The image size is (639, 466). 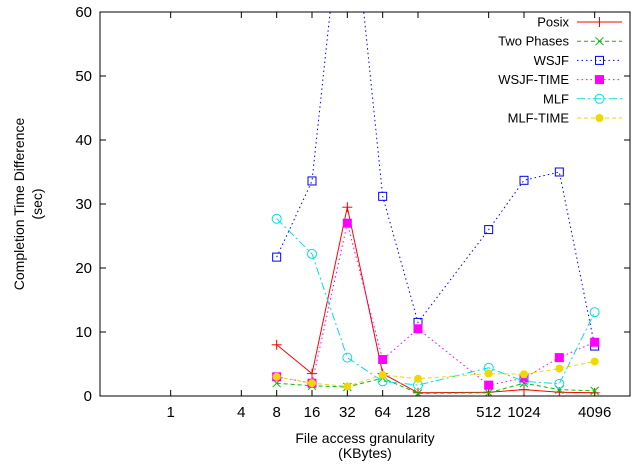 I want to click on y-axis-label: Completion Time Difference, so click(x=19, y=204).